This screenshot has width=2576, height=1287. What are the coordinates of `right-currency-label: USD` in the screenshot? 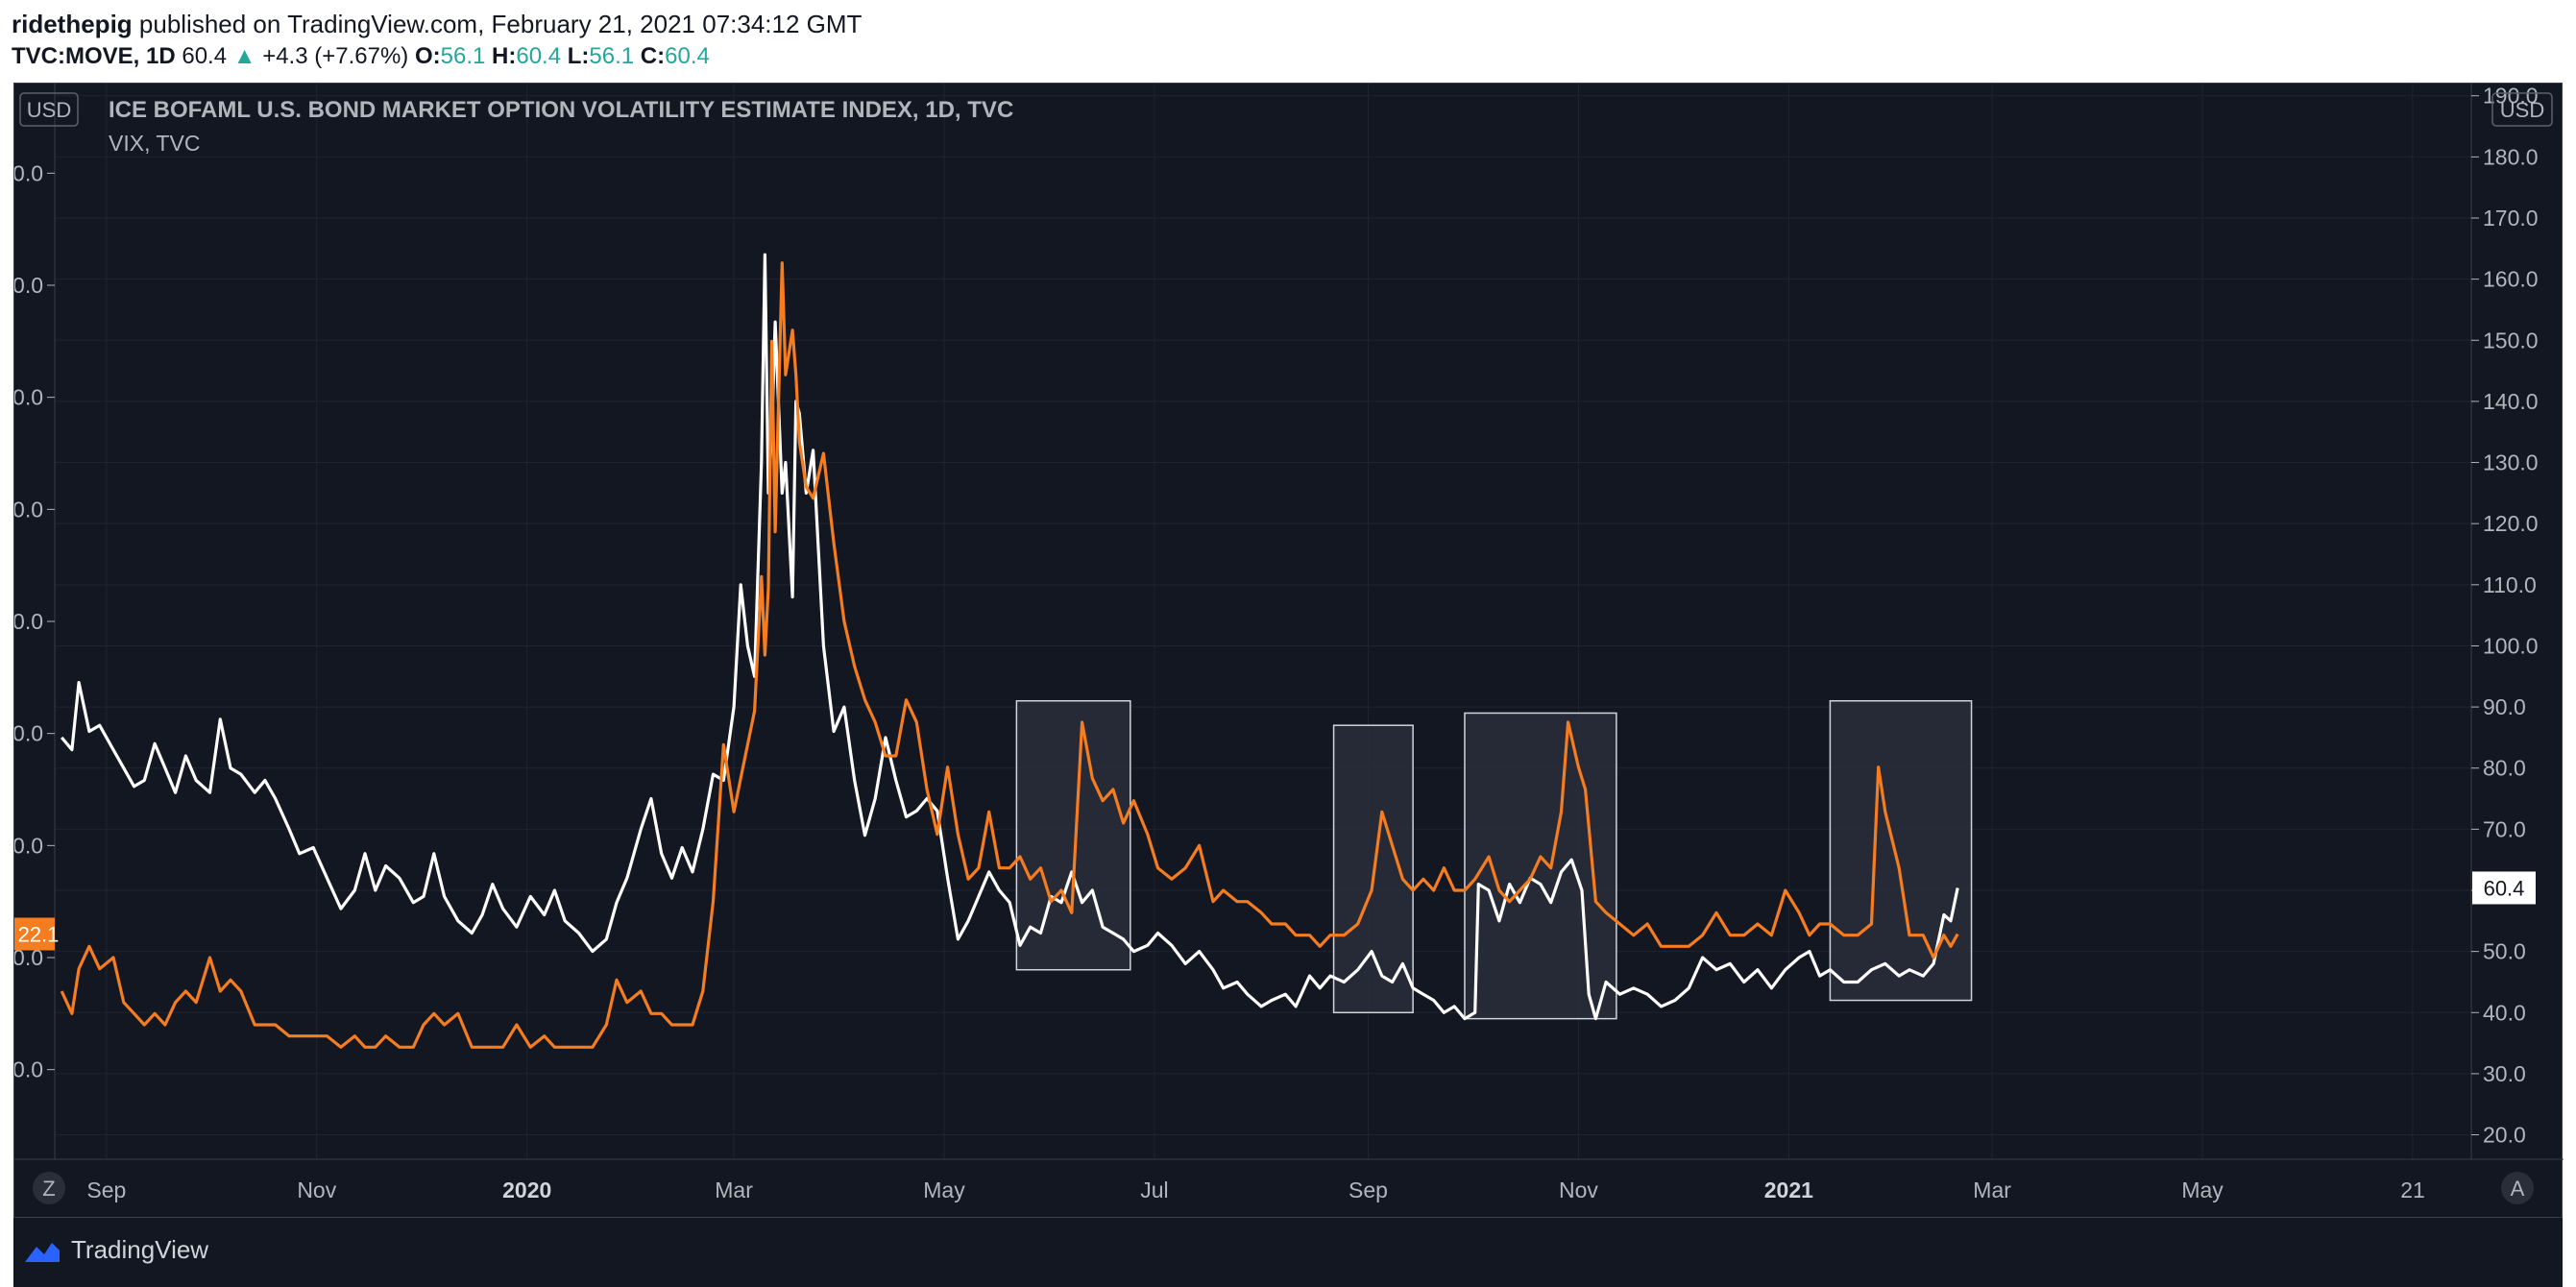 It's located at (2522, 110).